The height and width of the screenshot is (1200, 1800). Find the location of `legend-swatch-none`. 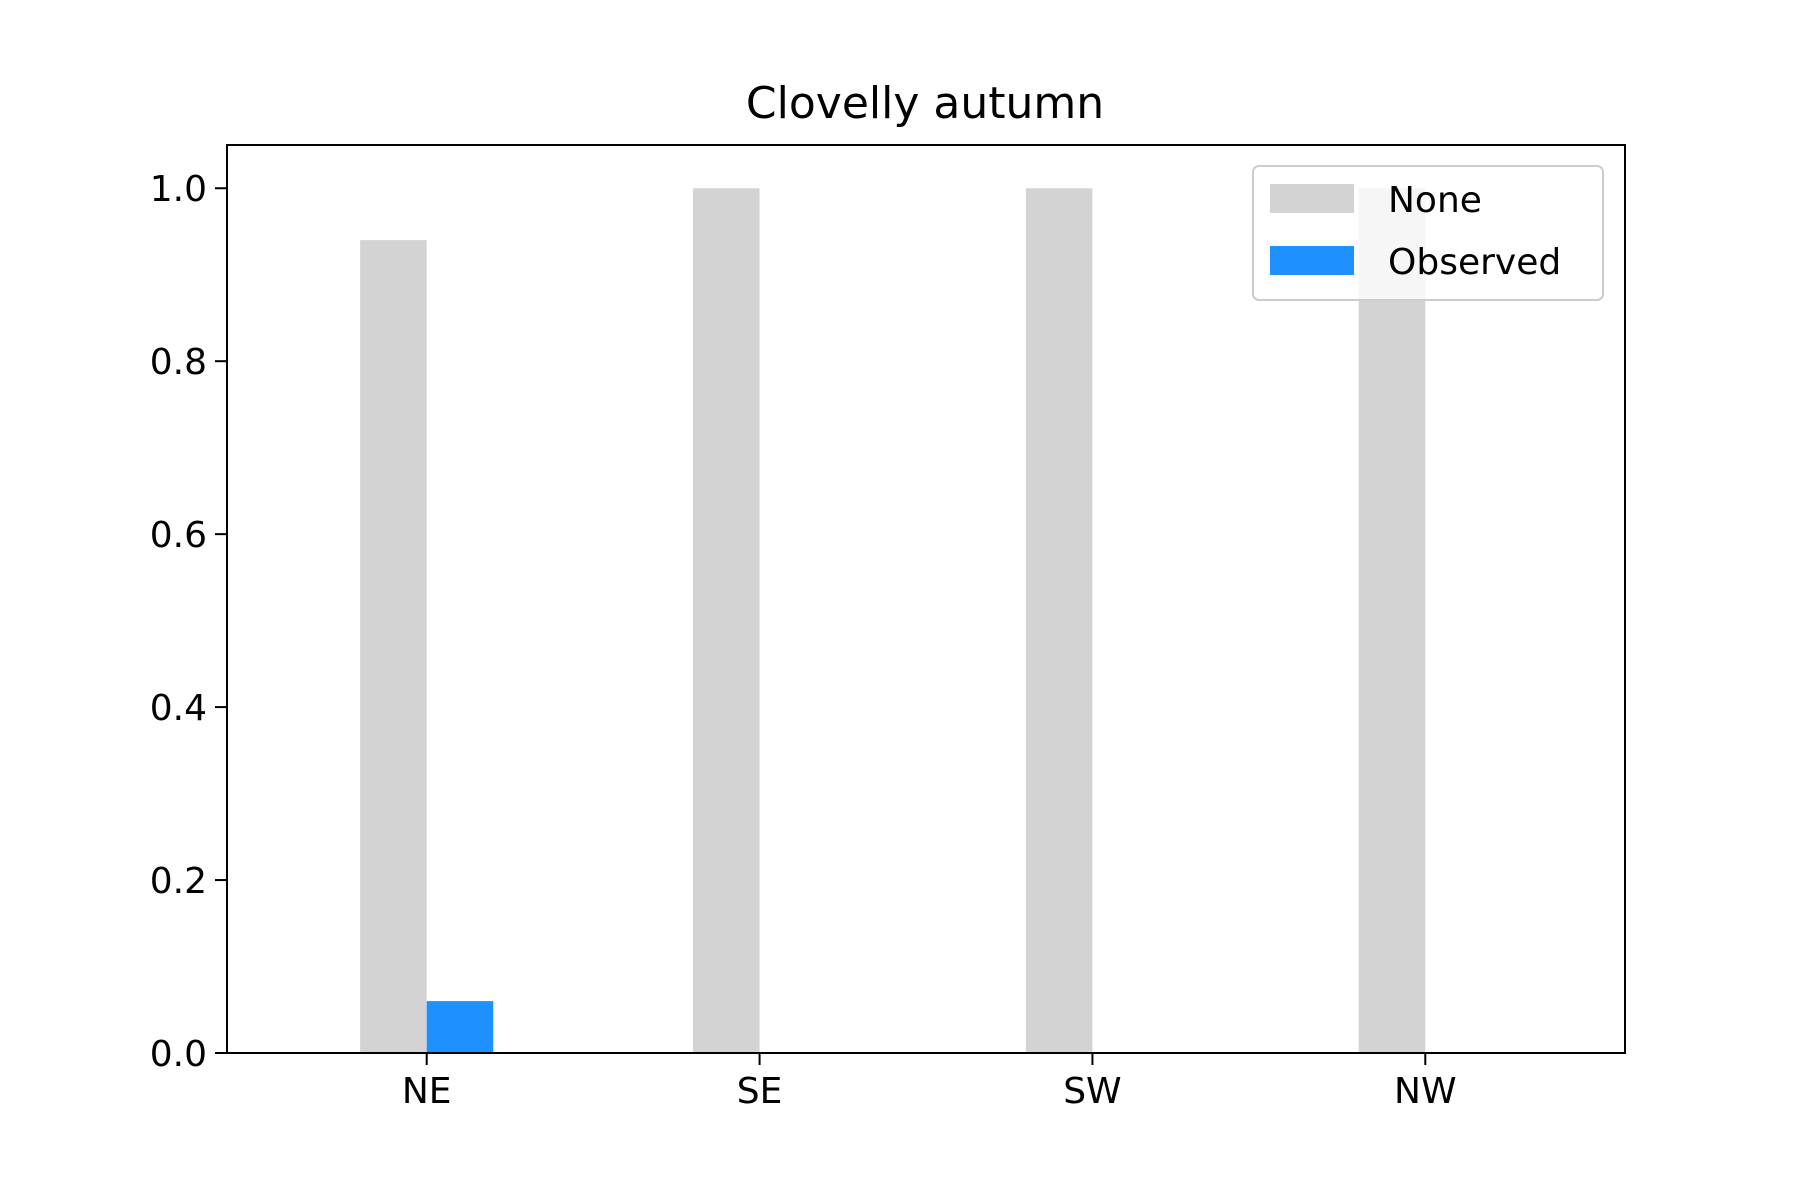

legend-swatch-none is located at coordinates (1312, 198).